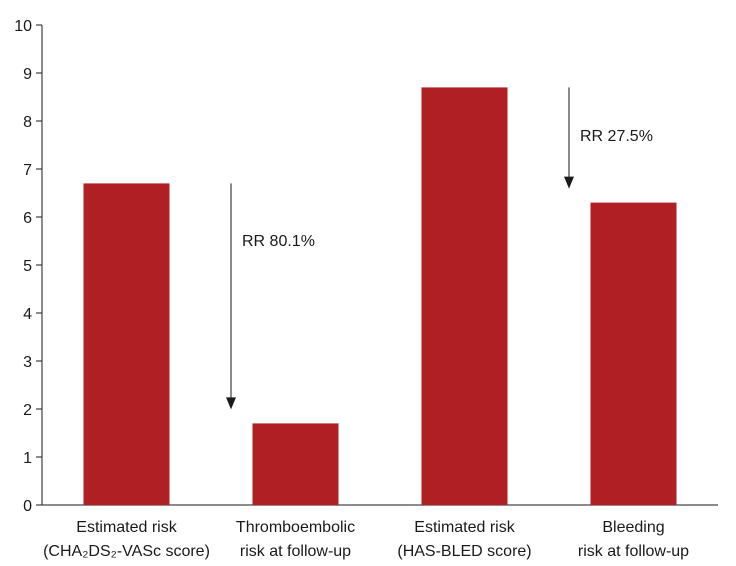  Describe the element at coordinates (27, 122) in the screenshot. I see `y-tick-label: 8` at that location.